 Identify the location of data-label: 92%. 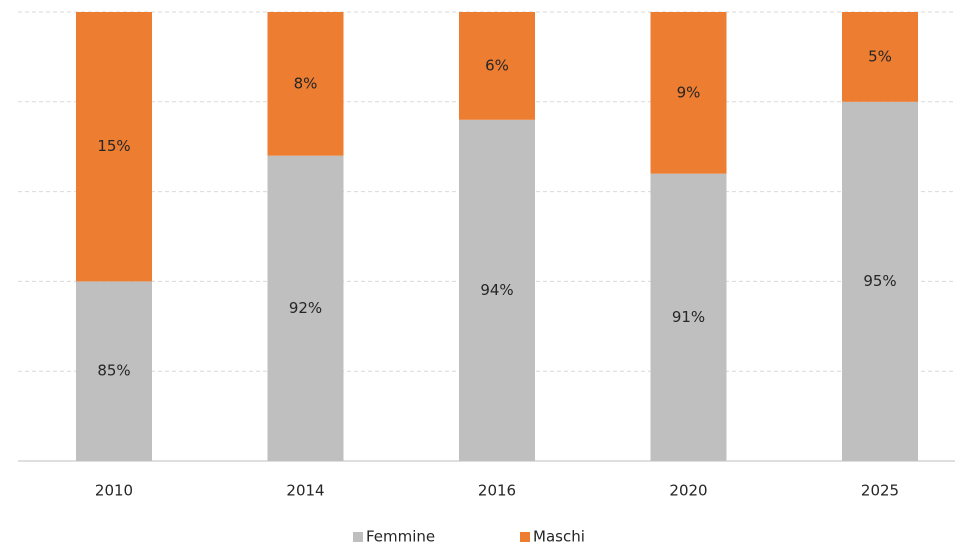
(305, 308).